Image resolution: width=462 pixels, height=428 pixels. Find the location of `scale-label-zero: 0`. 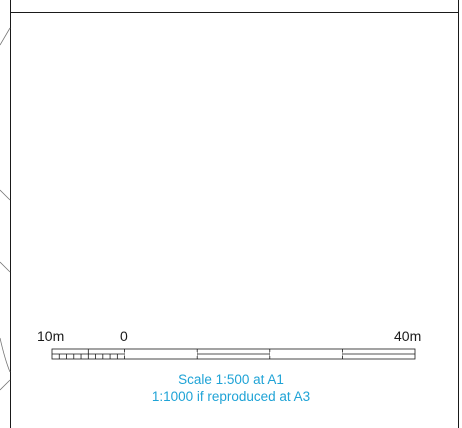

scale-label-zero: 0 is located at coordinates (124, 336).